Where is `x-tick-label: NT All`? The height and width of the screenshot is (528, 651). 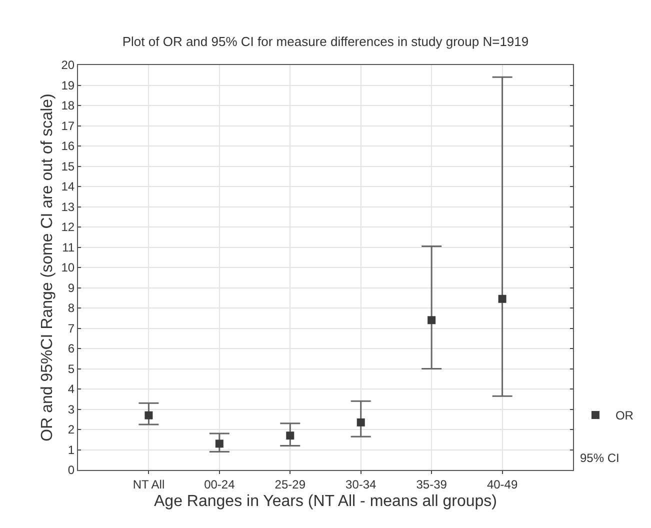 x-tick-label: NT All is located at coordinates (148, 484).